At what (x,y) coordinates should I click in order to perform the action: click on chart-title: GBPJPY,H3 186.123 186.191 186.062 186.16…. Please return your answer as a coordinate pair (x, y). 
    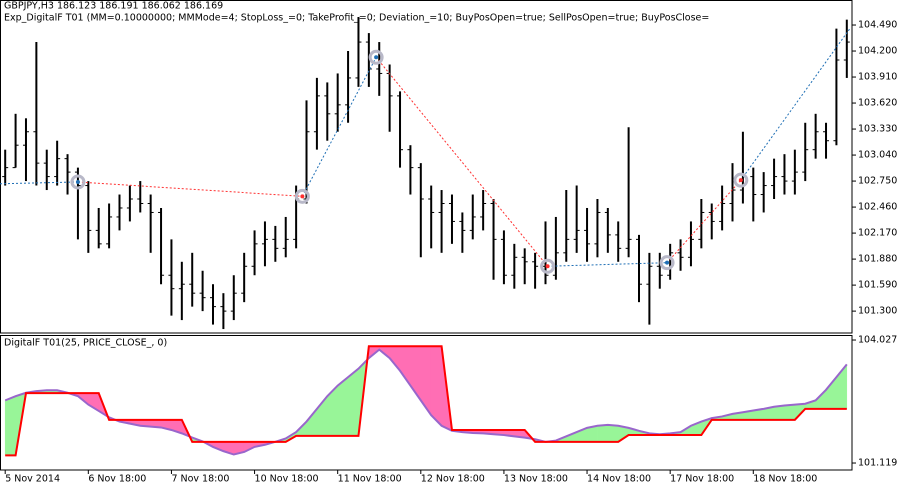
    Looking at the image, I should click on (113, 6).